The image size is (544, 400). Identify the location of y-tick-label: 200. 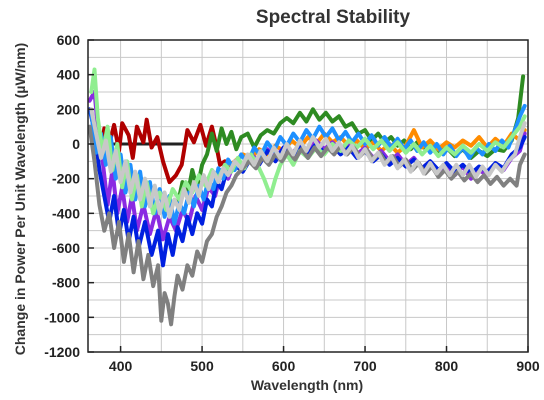
(69, 109).